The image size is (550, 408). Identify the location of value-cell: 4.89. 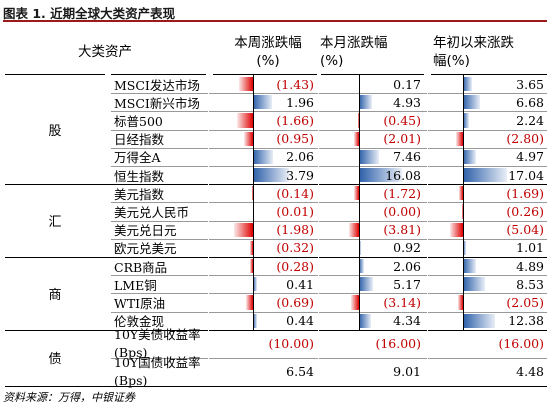
(489, 266).